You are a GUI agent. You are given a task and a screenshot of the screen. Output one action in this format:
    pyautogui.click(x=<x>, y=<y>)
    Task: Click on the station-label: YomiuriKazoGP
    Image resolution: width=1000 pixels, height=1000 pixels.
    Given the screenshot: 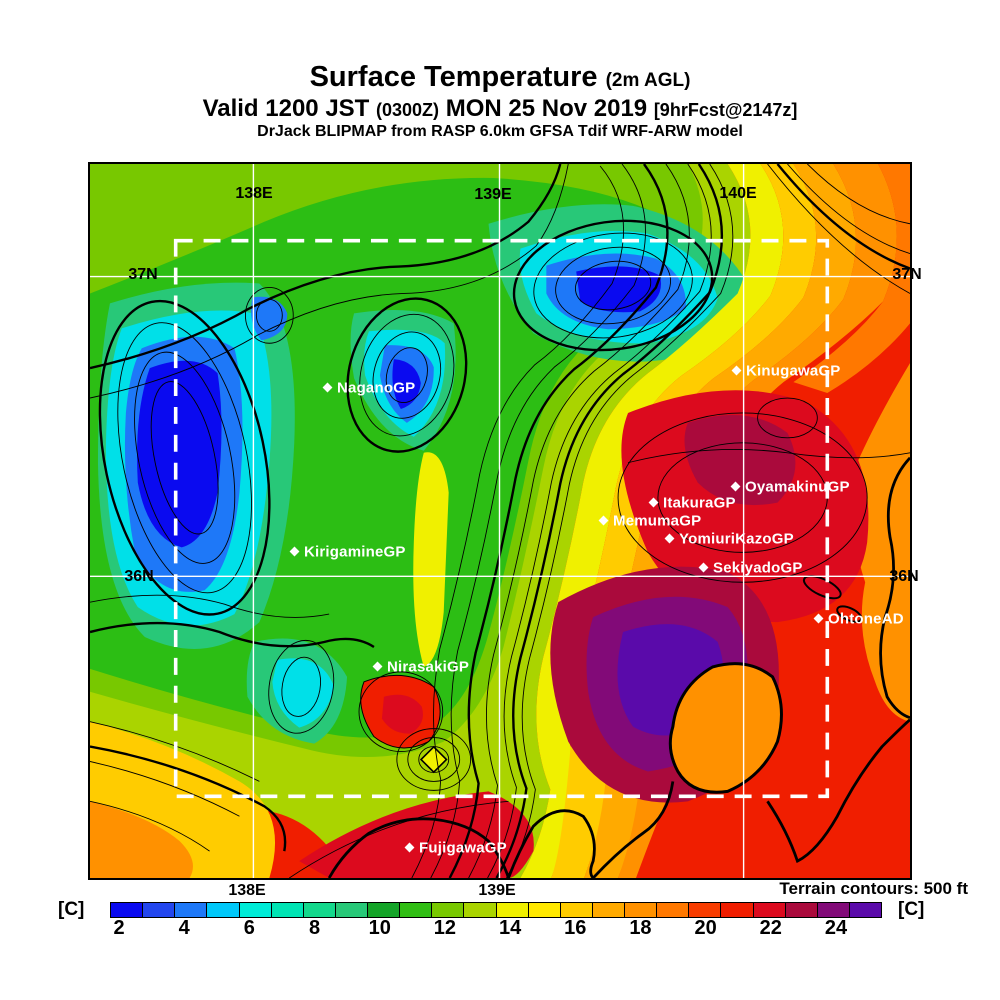 What is the action you would take?
    pyautogui.click(x=736, y=539)
    